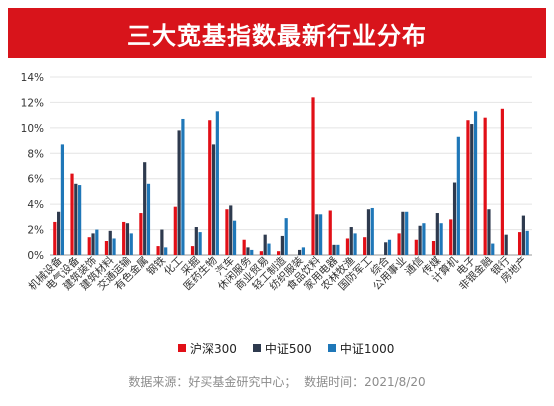 This screenshot has height=406, width=554. What do you see at coordinates (35, 180) in the screenshot?
I see `y-tick-label: 6%` at bounding box center [35, 180].